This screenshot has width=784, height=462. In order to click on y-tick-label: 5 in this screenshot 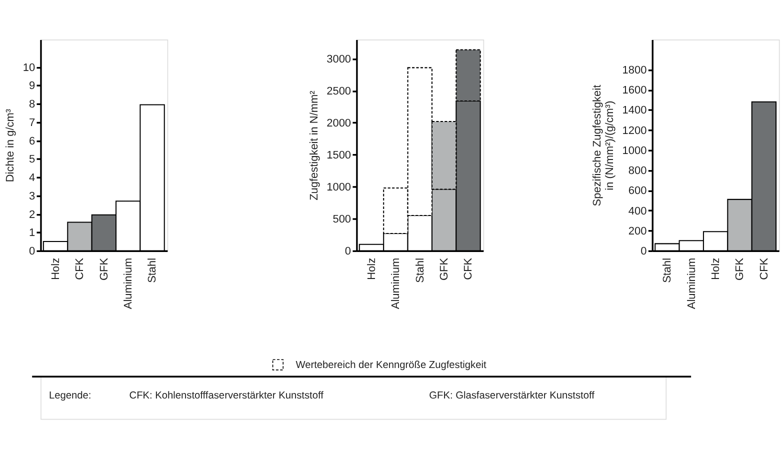, I will do `click(32, 160)`.